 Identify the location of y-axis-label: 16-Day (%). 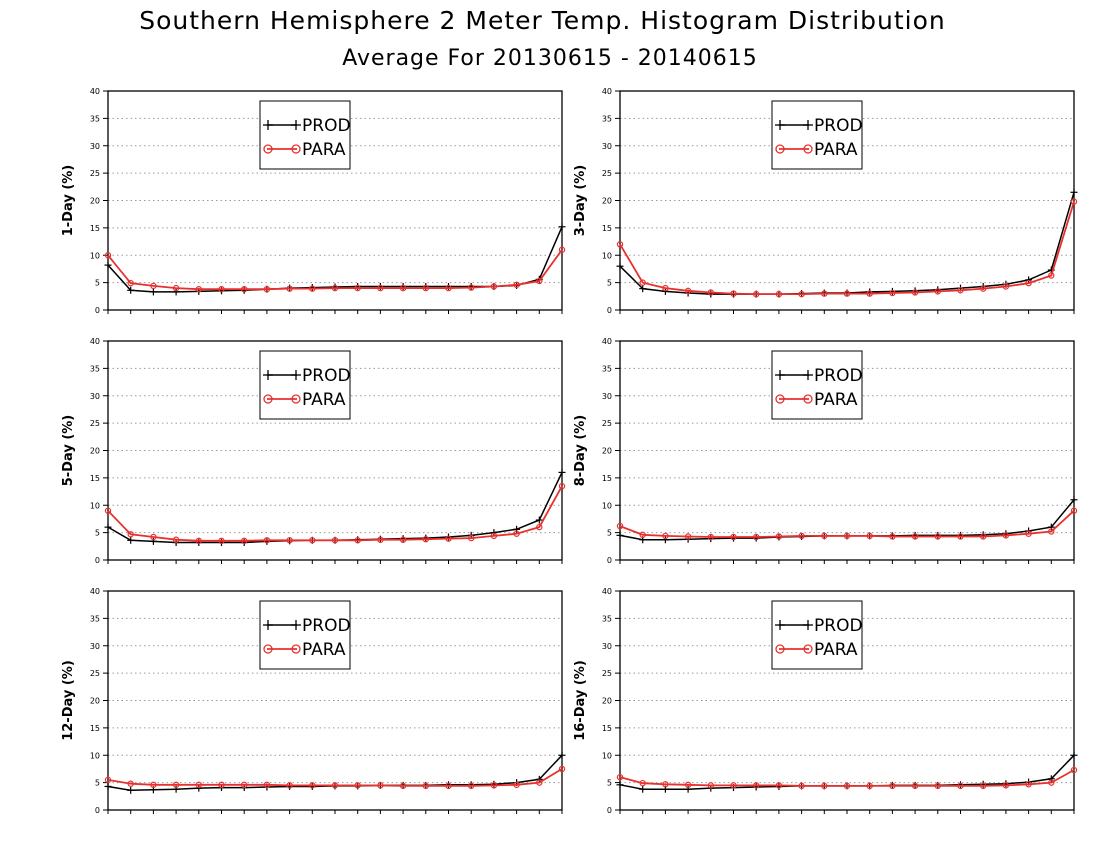
(580, 700).